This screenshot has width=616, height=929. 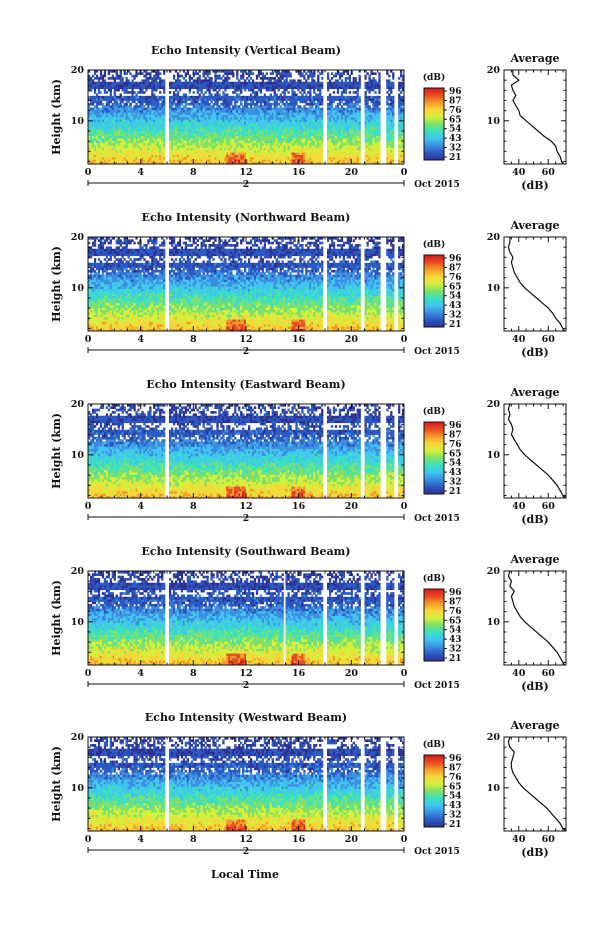 I want to click on panel-title: Echo Intensity (Northward Beam), so click(x=246, y=217).